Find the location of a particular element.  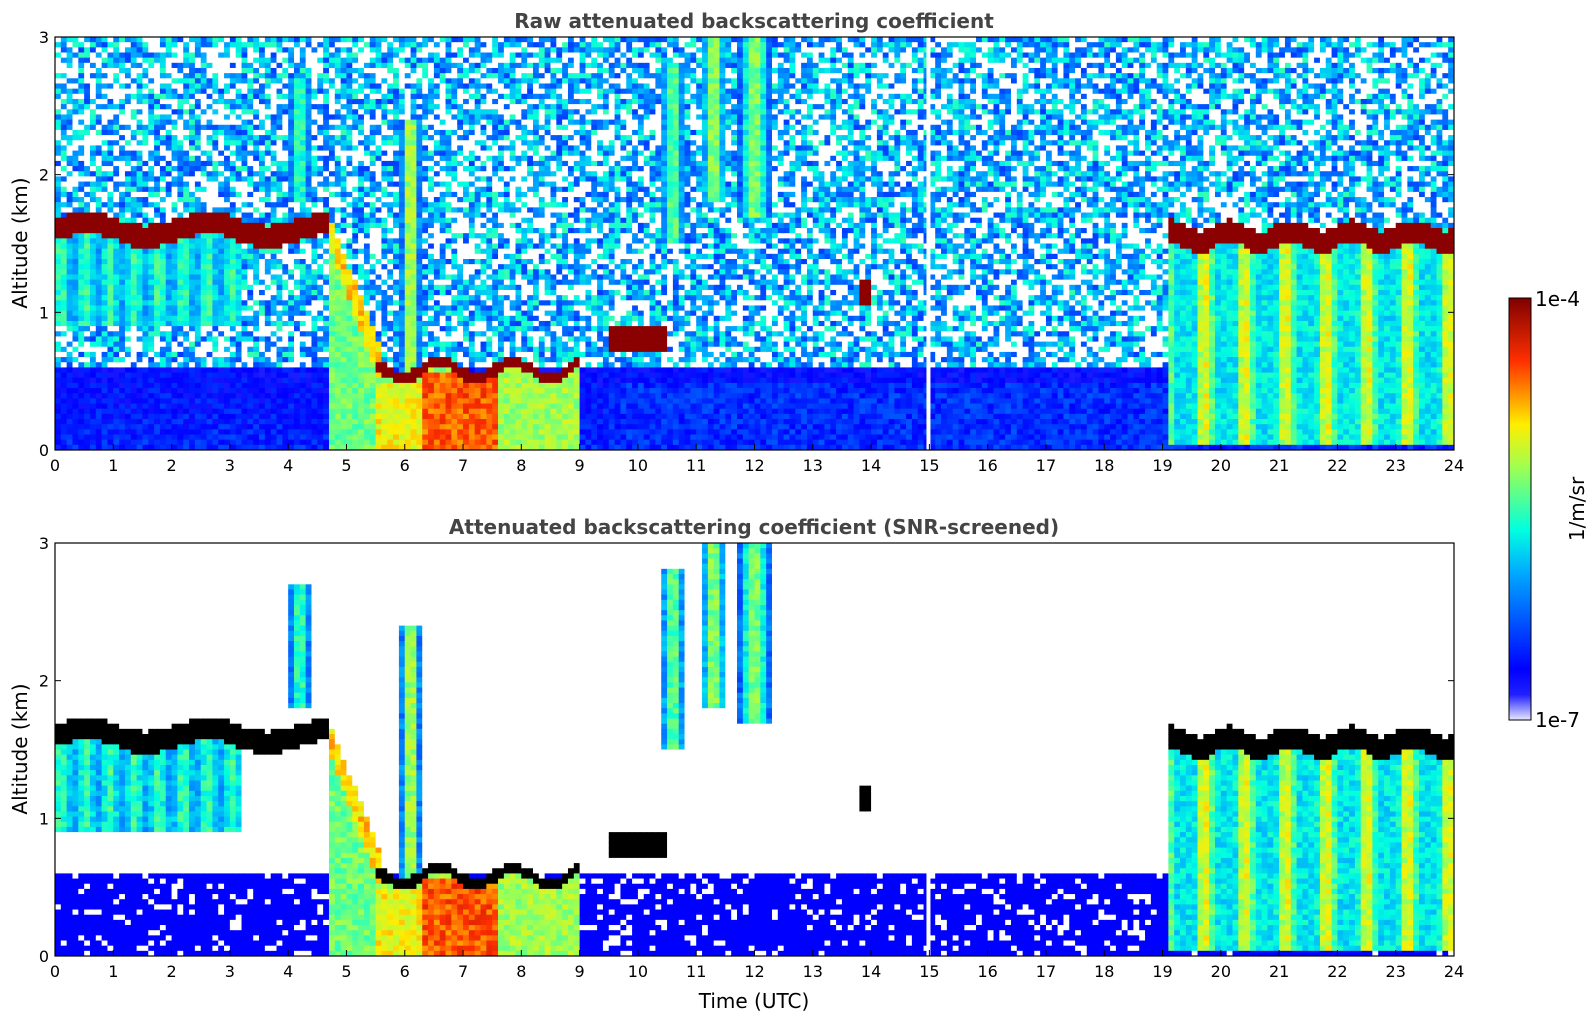

colorbar-unit-label: 1/m/sr is located at coordinates (1577, 508).